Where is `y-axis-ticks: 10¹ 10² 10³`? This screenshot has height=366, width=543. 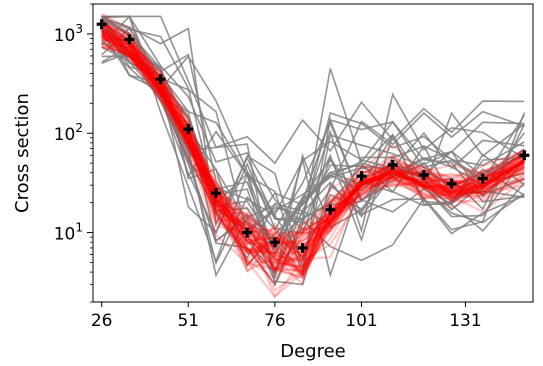
y-axis-ticks: 10¹ 10² 10³ is located at coordinates (73, 153).